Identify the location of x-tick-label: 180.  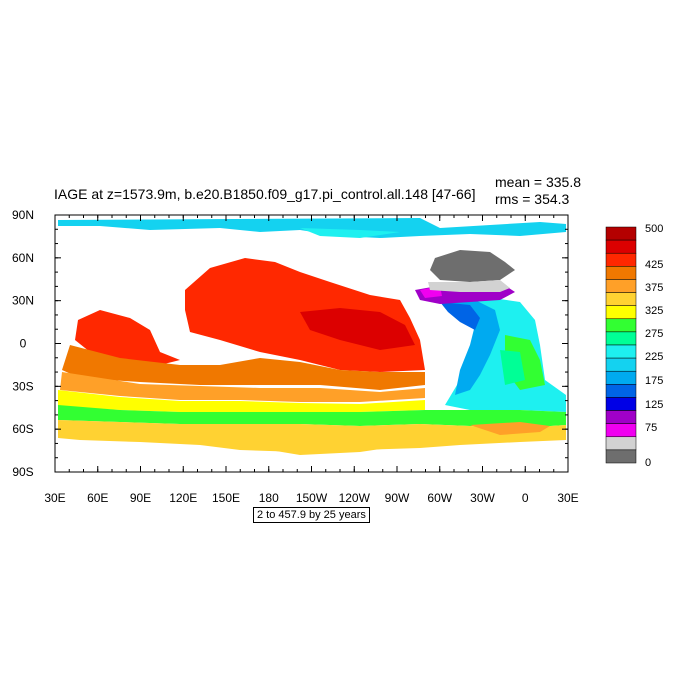
(269, 498).